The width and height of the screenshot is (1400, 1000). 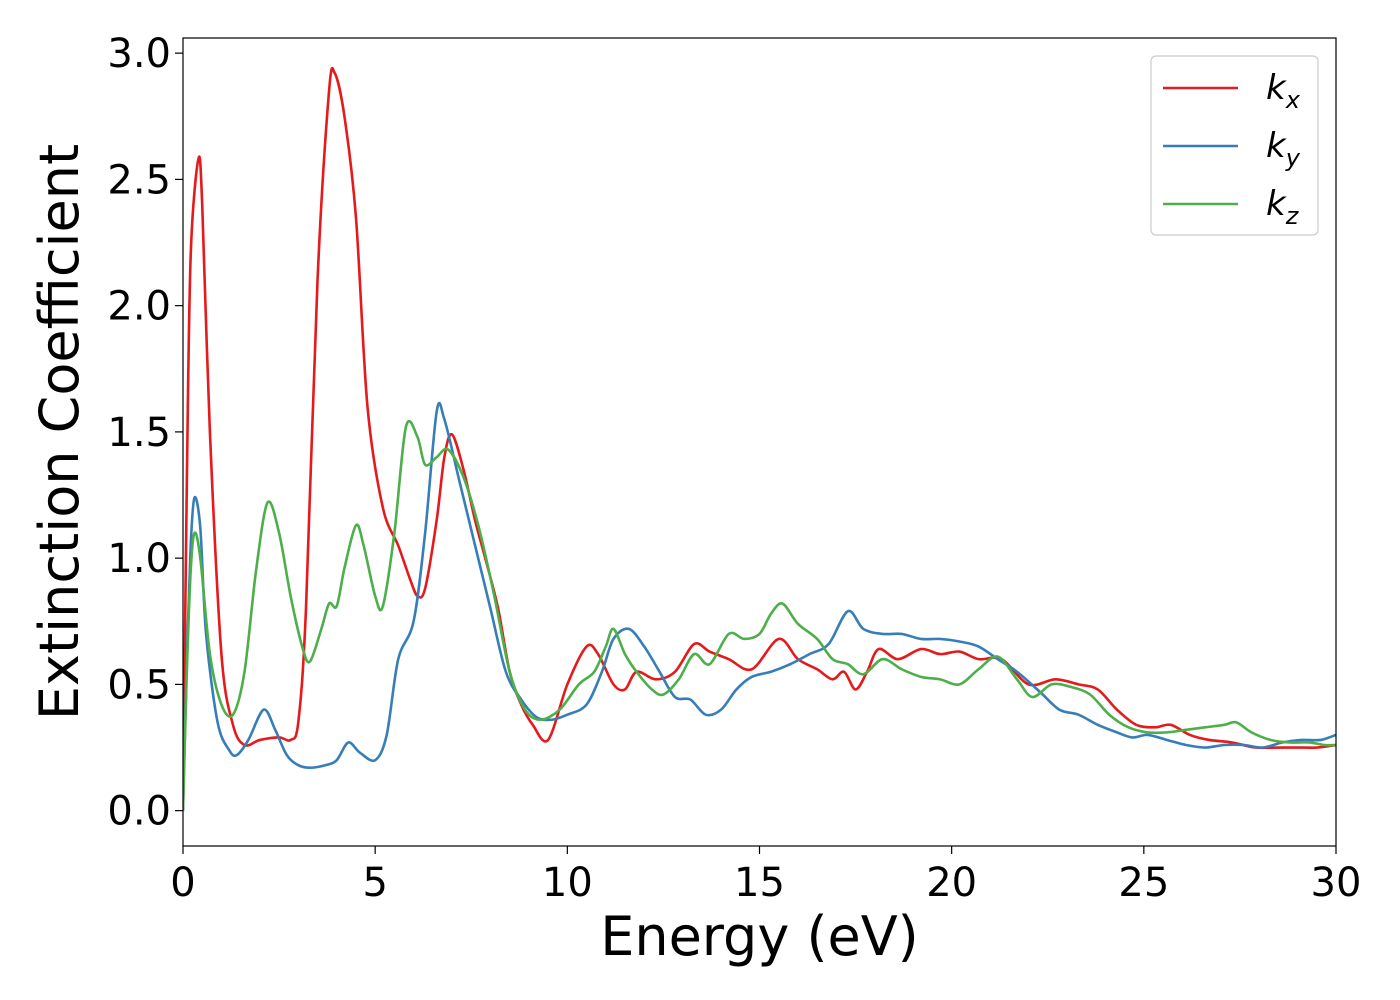 I want to click on x-axis-title: Energy (eV), so click(x=759, y=936).